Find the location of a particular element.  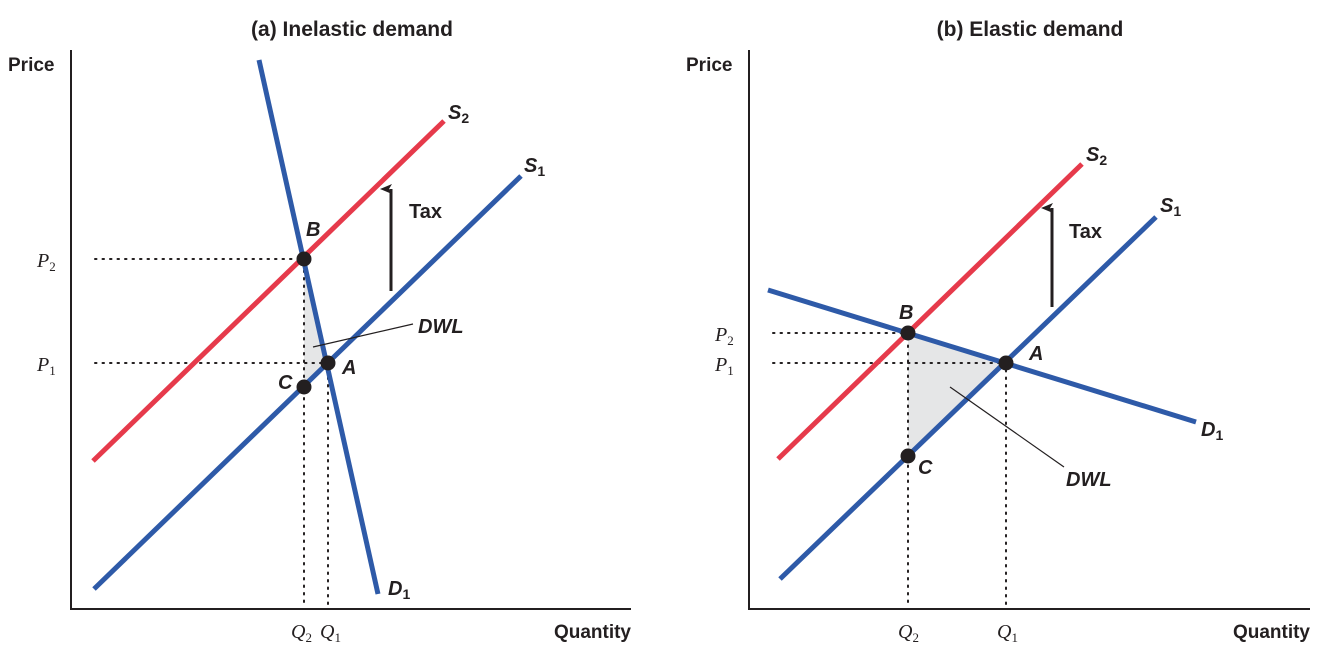

deadweight-loss-area is located at coordinates (957, 394).